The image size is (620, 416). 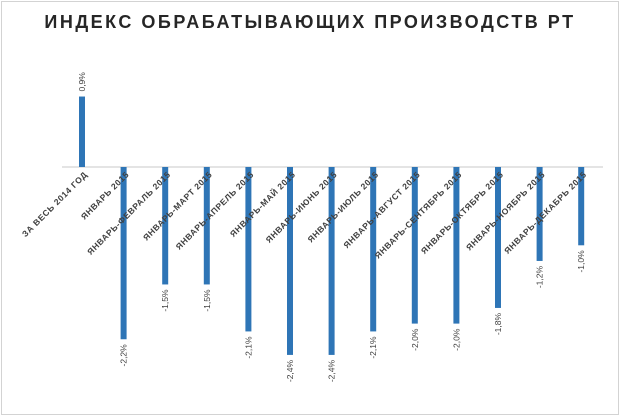 What do you see at coordinates (540, 277) in the screenshot?
I see `data-label: -1,2%` at bounding box center [540, 277].